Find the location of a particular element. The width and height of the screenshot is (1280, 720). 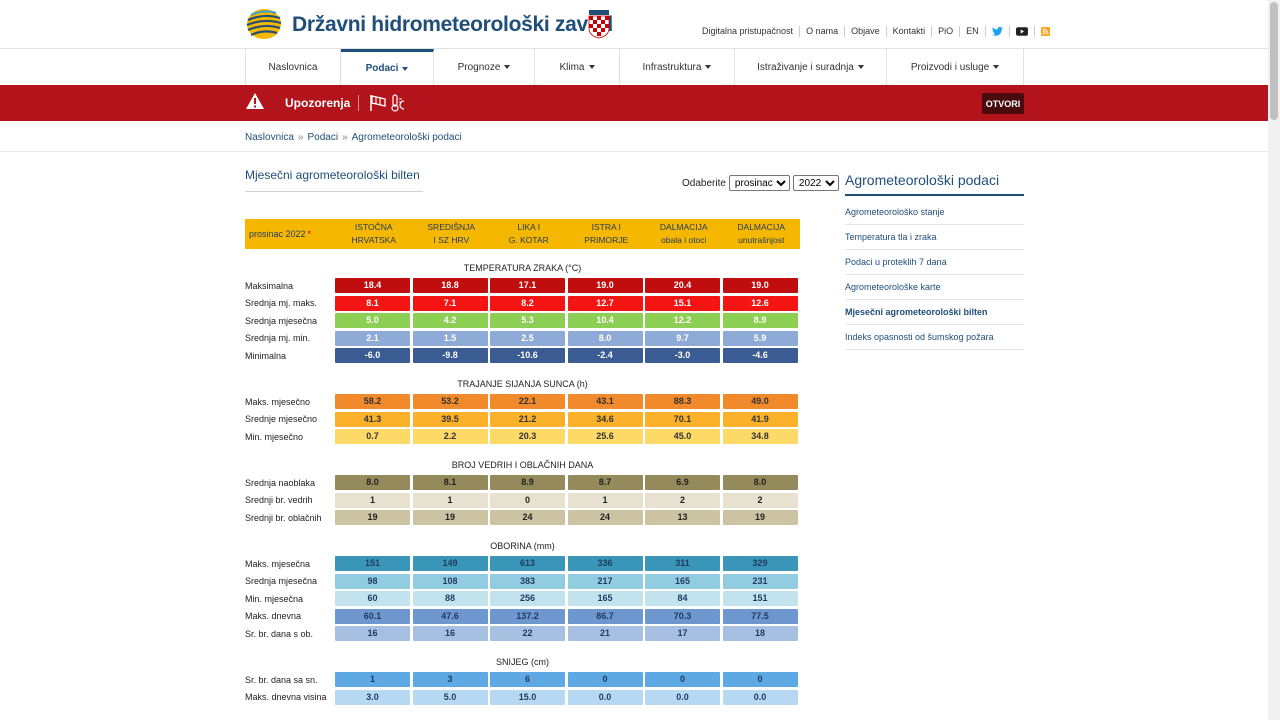

row-label: Srednji br. vedrih is located at coordinates (279, 500).